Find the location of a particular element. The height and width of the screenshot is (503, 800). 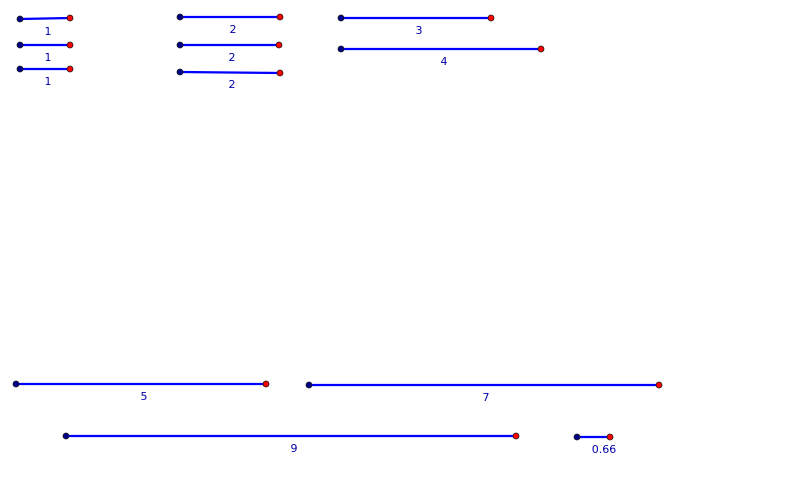

segment-7: 3 is located at coordinates (416, 25).